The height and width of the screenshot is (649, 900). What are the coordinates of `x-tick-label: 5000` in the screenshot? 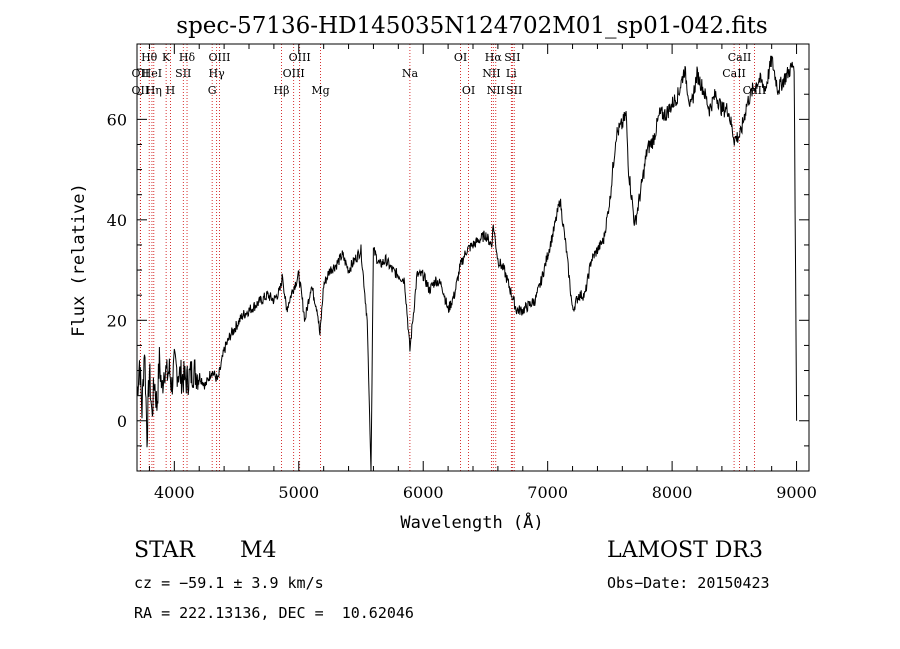 It's located at (298, 492).